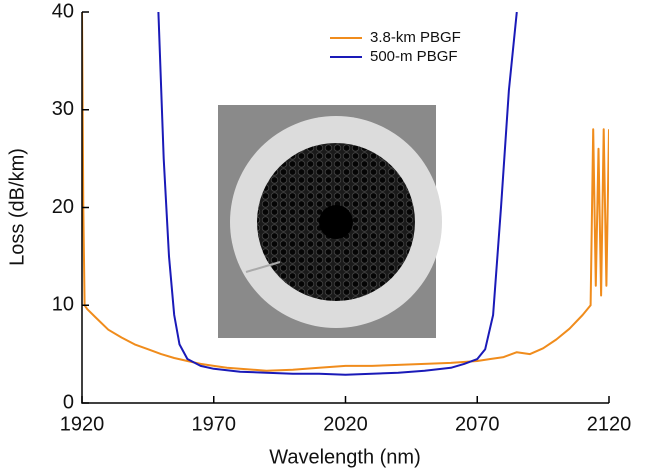 The width and height of the screenshot is (667, 474). I want to click on x-tick-label: 1920, so click(82, 424).